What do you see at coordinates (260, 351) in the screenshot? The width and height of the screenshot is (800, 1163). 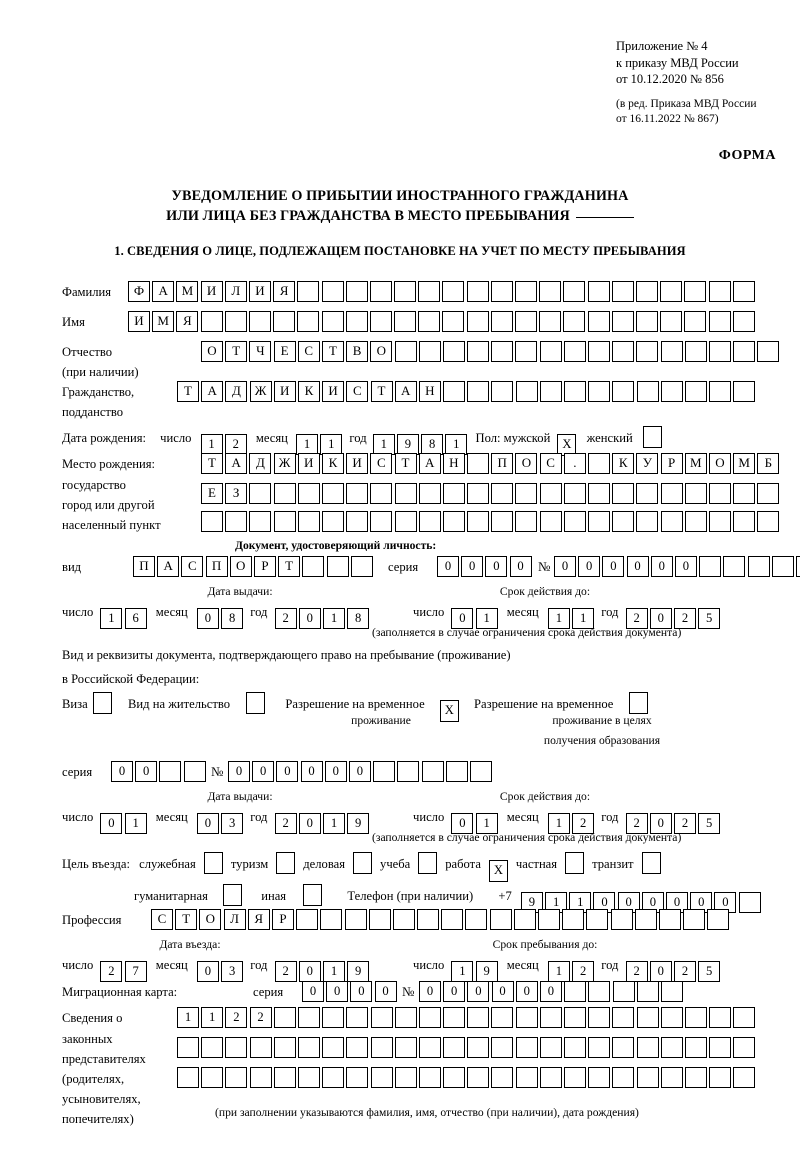 I see `char-cell: Ч` at bounding box center [260, 351].